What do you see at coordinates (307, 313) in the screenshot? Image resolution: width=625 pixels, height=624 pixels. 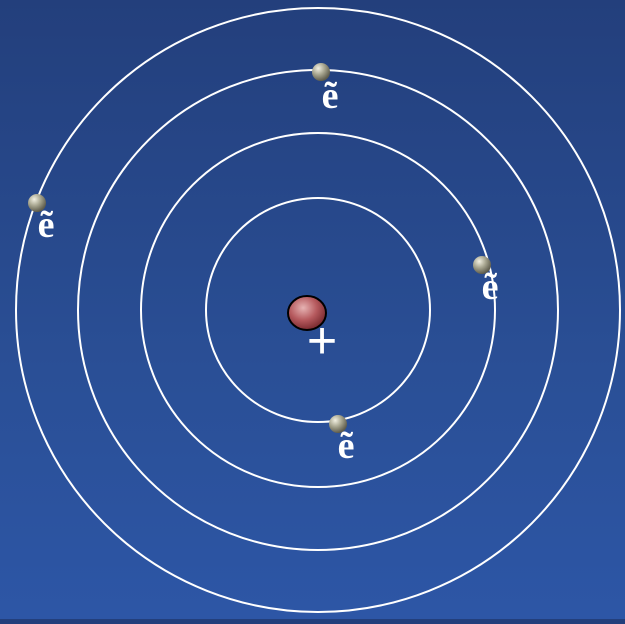 I see `nucleus-ball` at bounding box center [307, 313].